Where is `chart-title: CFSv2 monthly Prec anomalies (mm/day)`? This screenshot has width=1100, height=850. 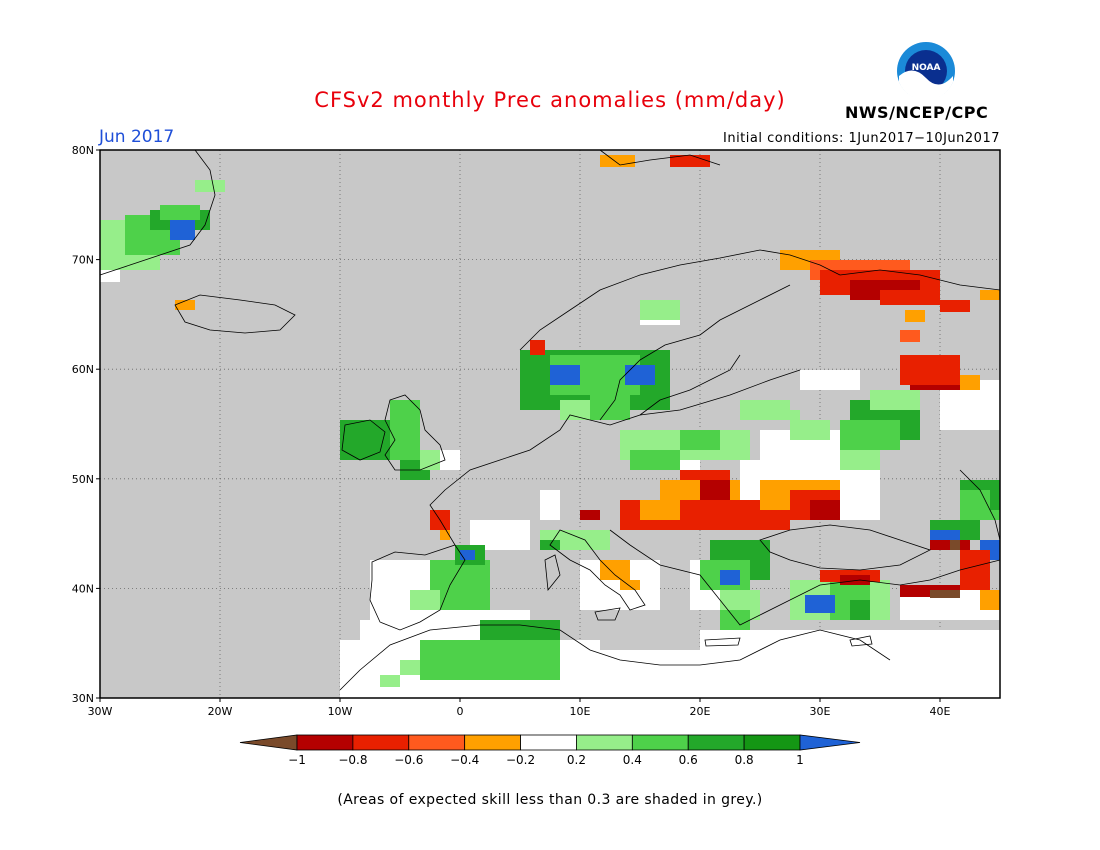
chart-title: CFSv2 monthly Prec anomalies (mm/day) is located at coordinates (550, 100).